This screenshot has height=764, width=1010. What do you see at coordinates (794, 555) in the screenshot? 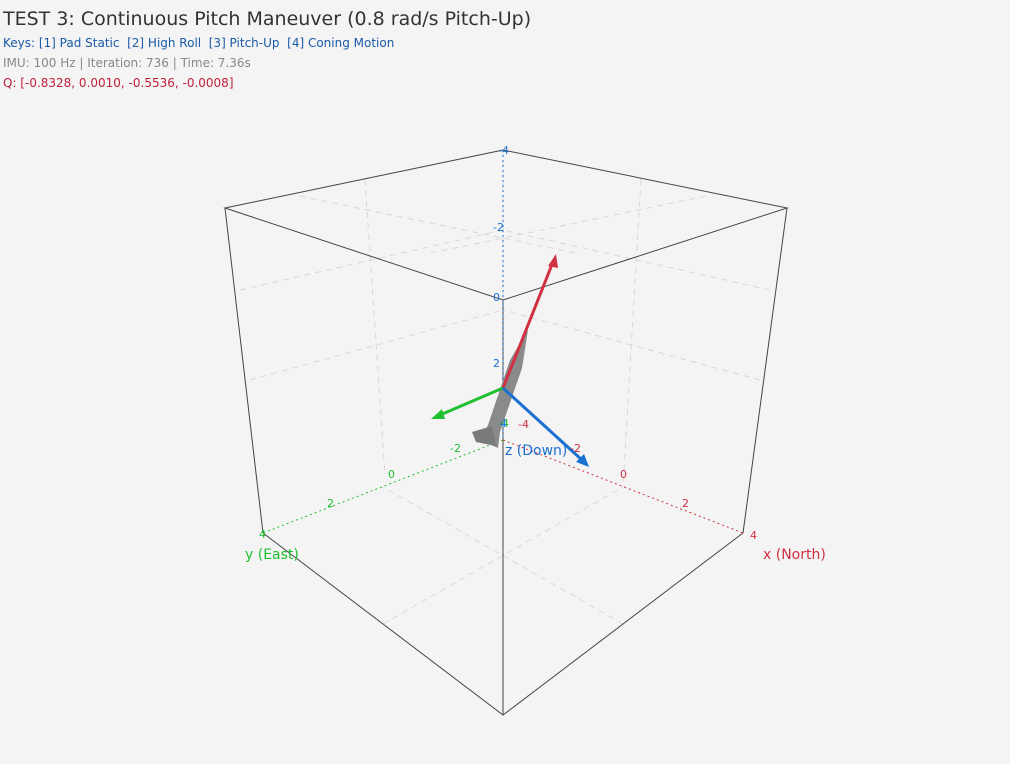
I see `axis-label: x (North)` at bounding box center [794, 555].